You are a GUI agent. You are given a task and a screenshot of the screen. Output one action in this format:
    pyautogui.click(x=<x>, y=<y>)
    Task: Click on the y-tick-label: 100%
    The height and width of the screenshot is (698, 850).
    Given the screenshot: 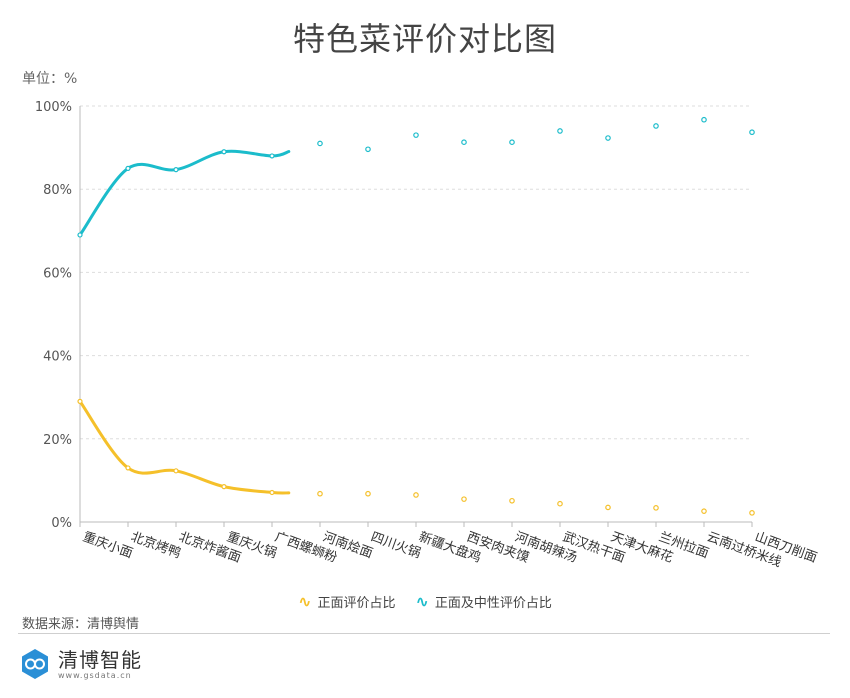 What is the action you would take?
    pyautogui.click(x=53, y=107)
    